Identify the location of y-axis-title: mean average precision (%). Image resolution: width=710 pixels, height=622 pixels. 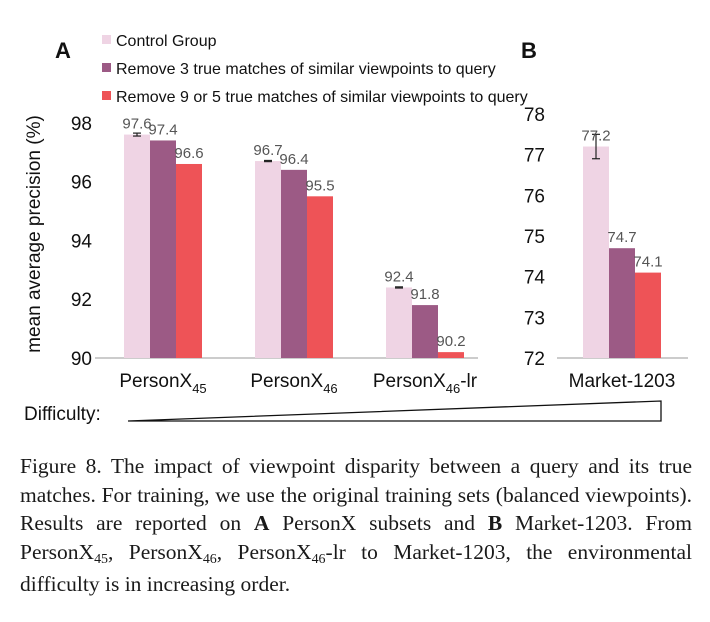
(34, 234).